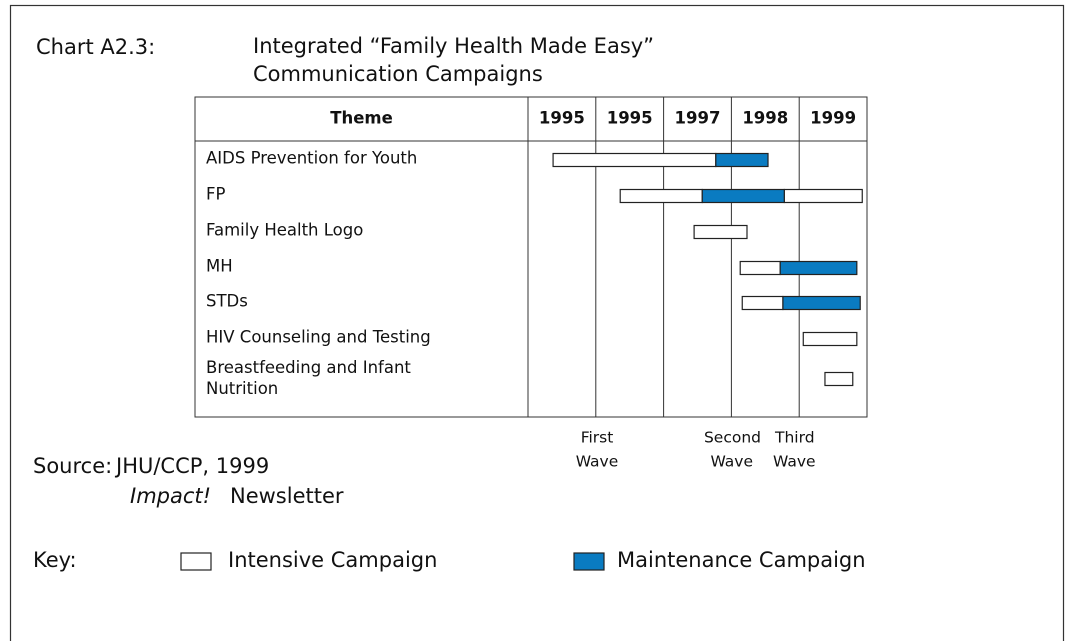 This screenshot has height=641, width=1075. What do you see at coordinates (215, 194) in the screenshot?
I see `theme-label: FP` at bounding box center [215, 194].